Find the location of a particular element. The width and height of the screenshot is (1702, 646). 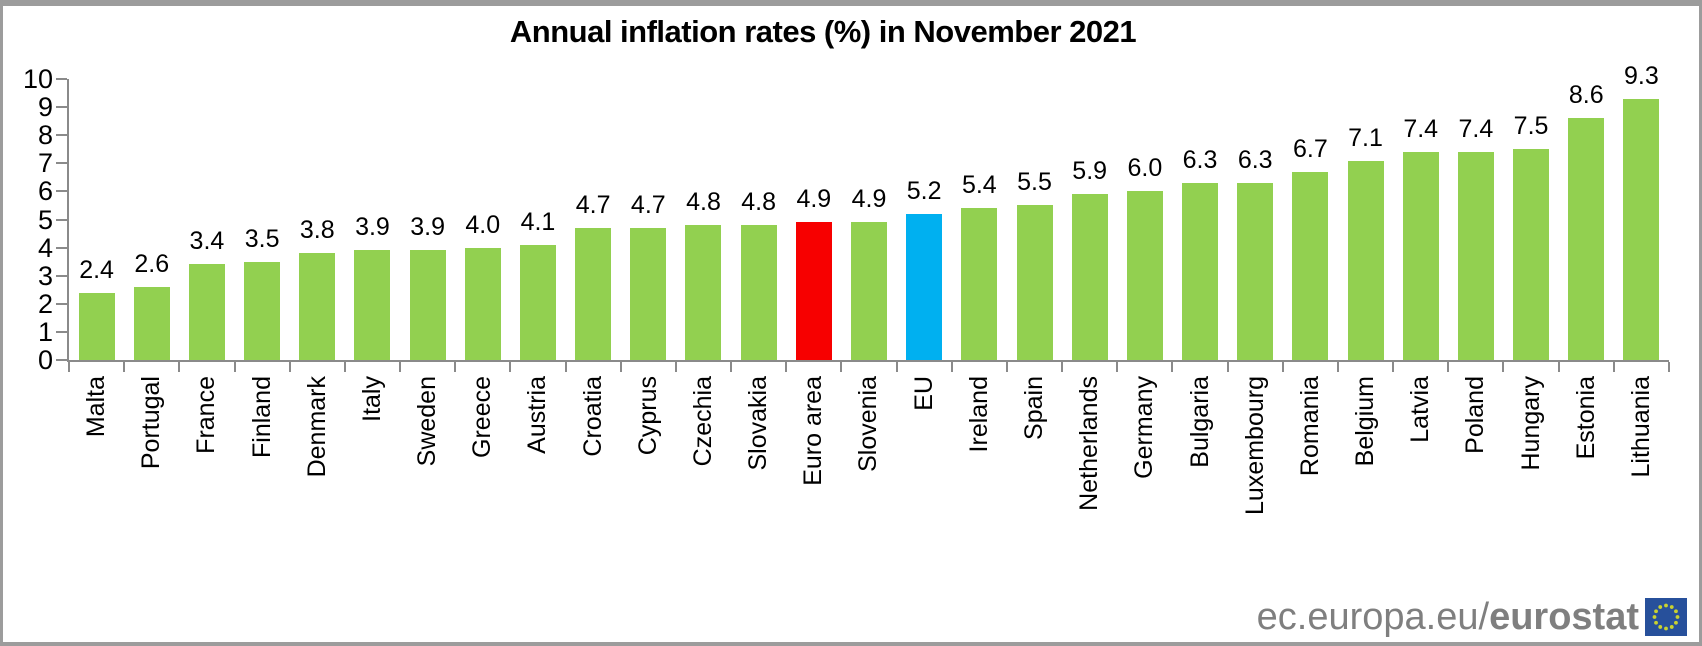

bar-value-label: 6.0 is located at coordinates (1145, 168).